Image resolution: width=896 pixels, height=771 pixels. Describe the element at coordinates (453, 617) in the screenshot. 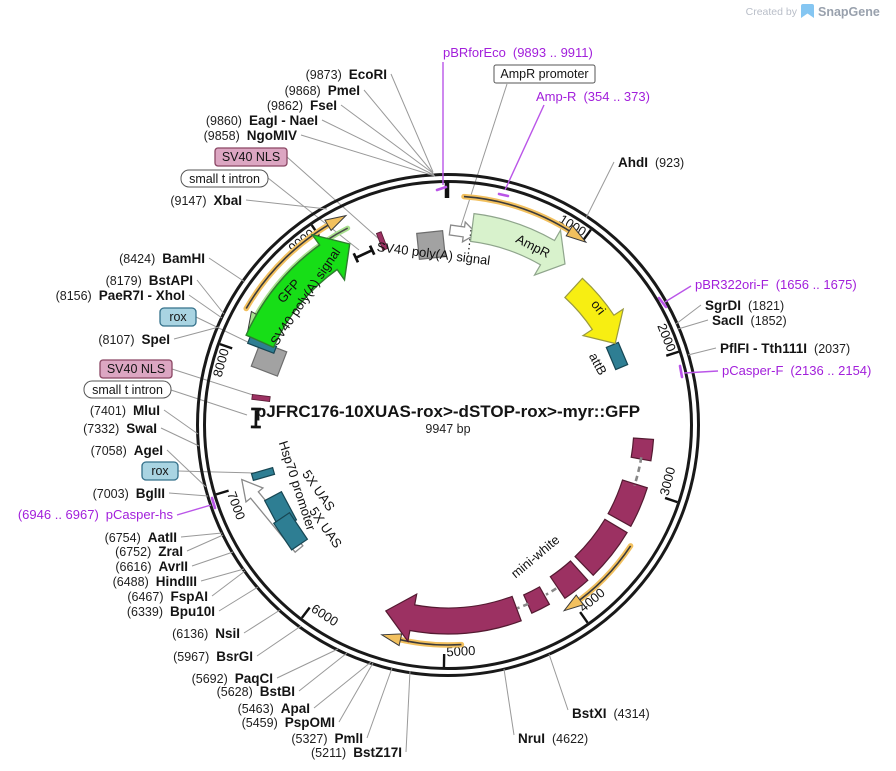

I see `mini-white-arrow` at that location.